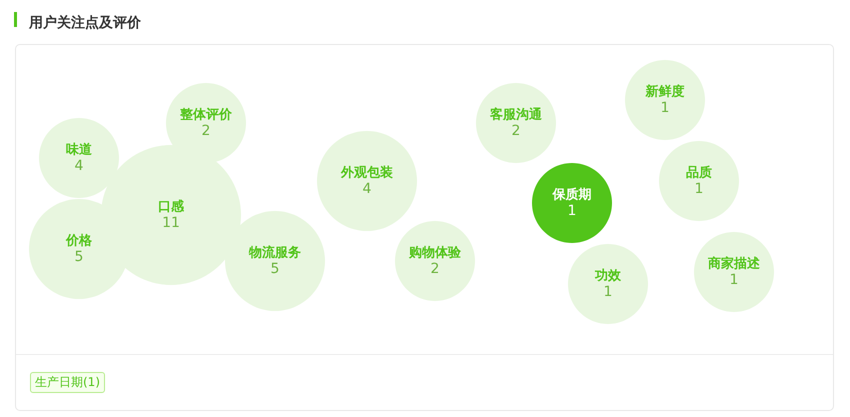 This screenshot has height=417, width=850. I want to click on category-label: 物流服务, so click(274, 252).